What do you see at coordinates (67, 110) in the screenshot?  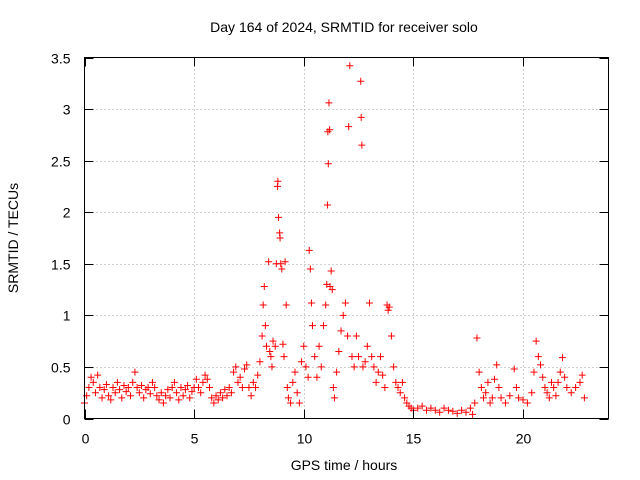 I see `y-tick-label: 3` at bounding box center [67, 110].